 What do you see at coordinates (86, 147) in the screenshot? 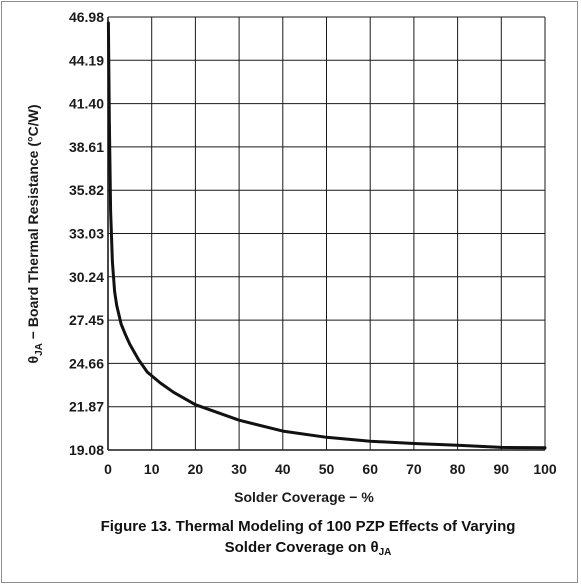
I see `y-tick-label-7: 38.61` at bounding box center [86, 147].